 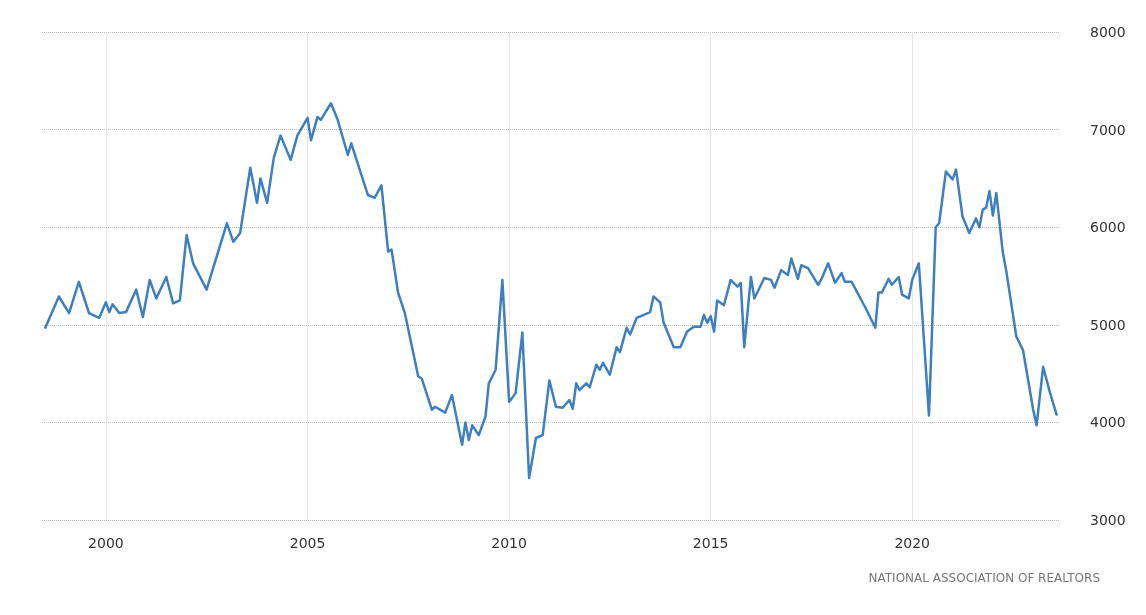 What do you see at coordinates (1108, 422) in the screenshot?
I see `y-tick-label: 4000` at bounding box center [1108, 422].